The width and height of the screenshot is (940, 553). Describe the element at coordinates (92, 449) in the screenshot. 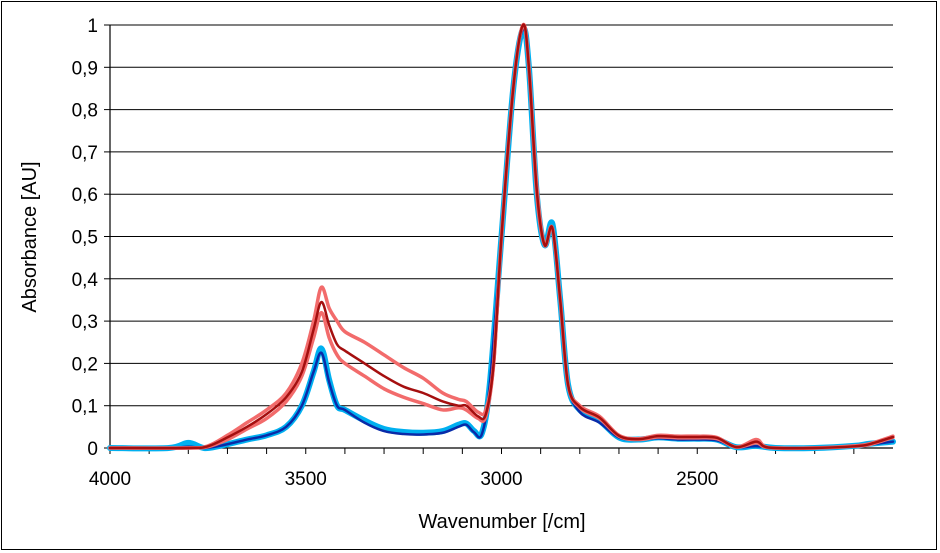

I see `y-tick-label-0: 0` at that location.